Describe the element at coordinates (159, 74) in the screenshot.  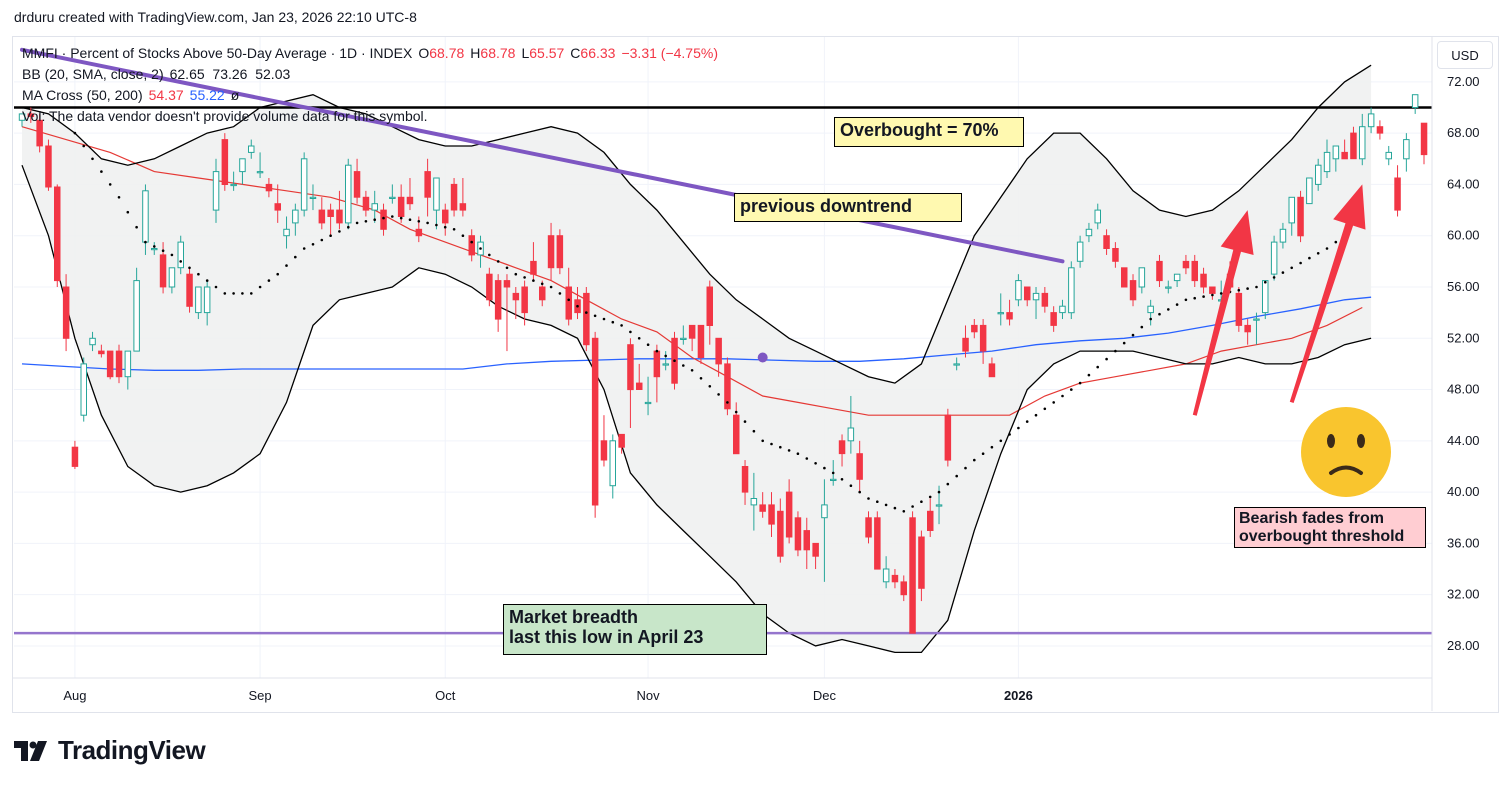
I see `legend-bb-line: BB (20, SMA, close, 2) 62.65 73.26 52.03` at that location.